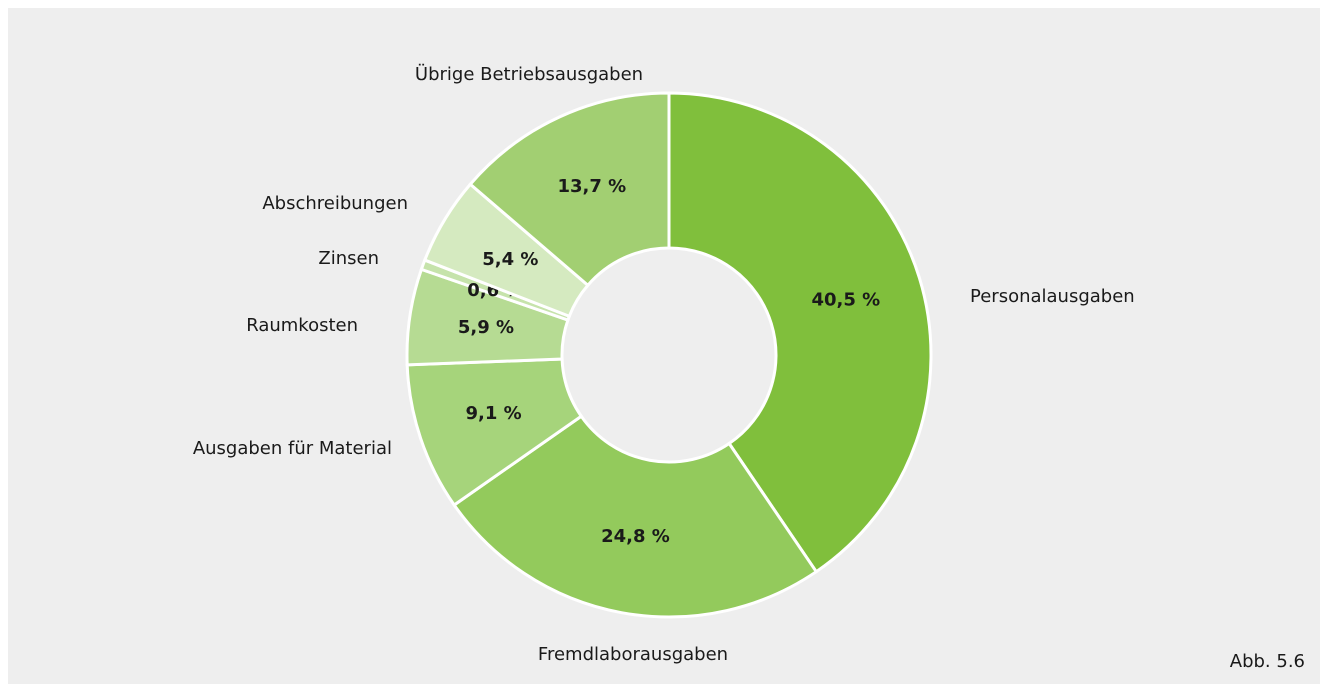 This screenshot has height=696, width=1328. What do you see at coordinates (1267, 661) in the screenshot?
I see `figure-number: Abb. 5.6` at bounding box center [1267, 661].